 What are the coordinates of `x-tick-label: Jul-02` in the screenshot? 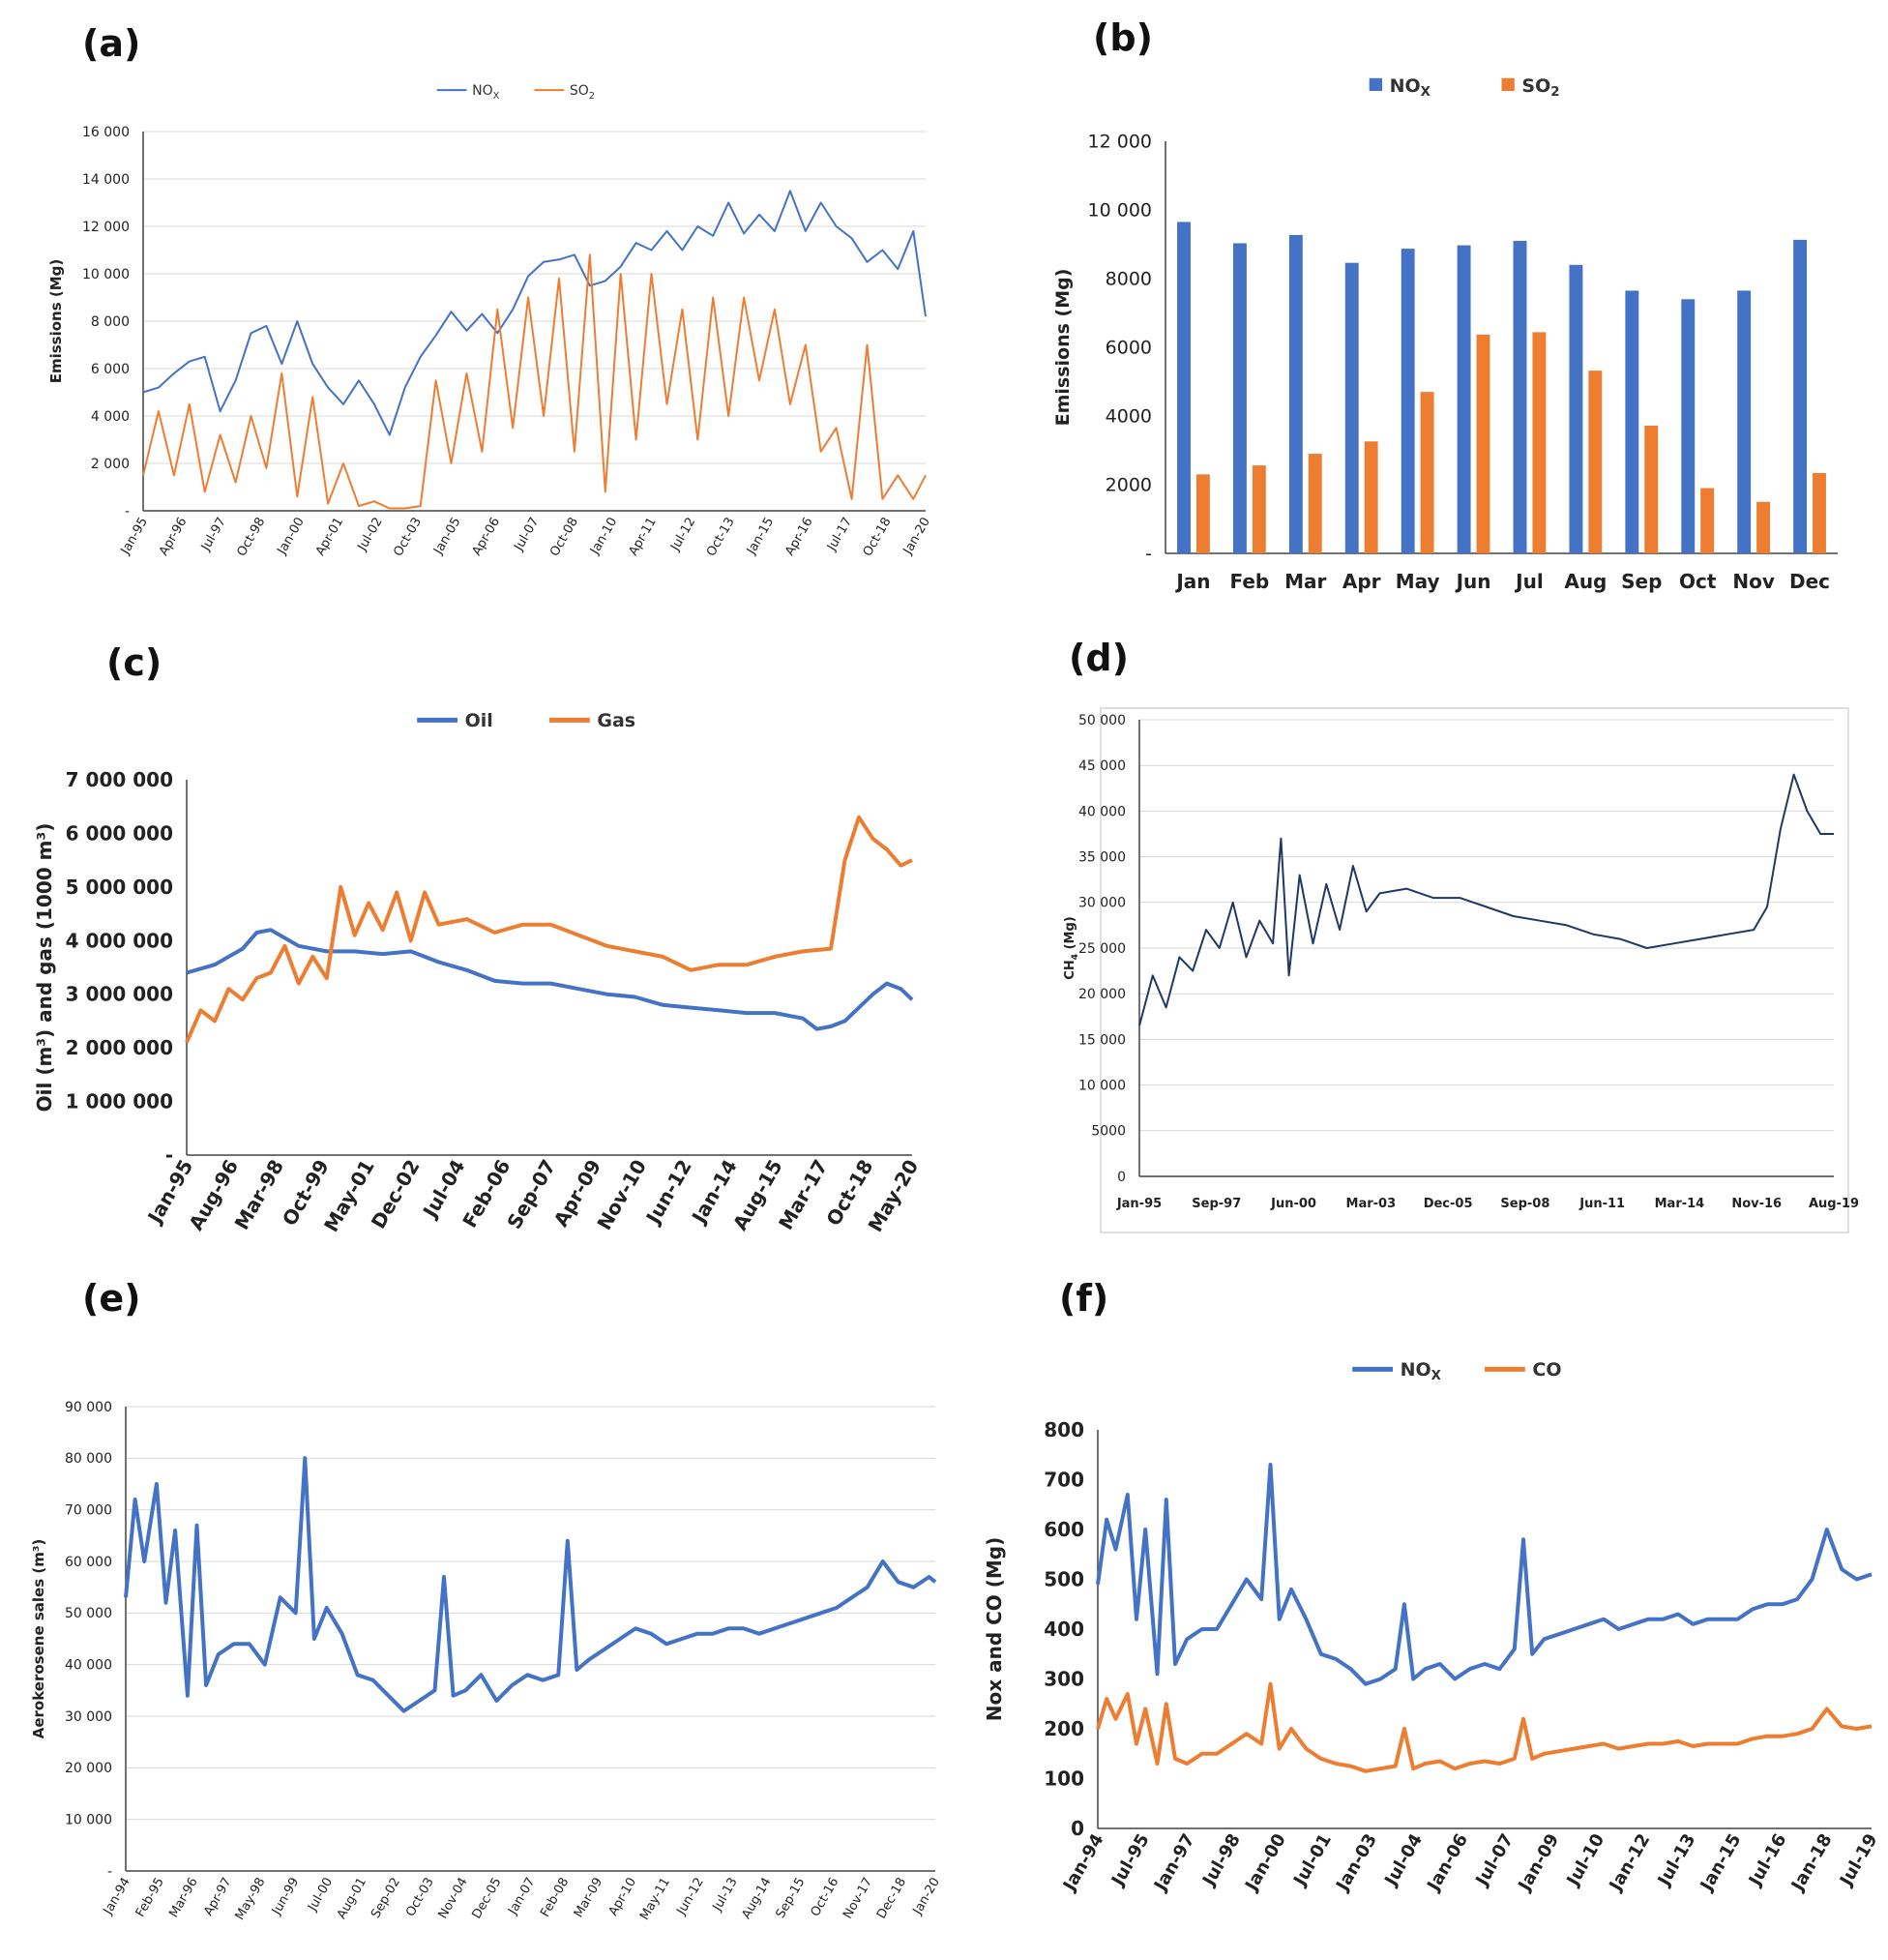 It's located at (370, 535).